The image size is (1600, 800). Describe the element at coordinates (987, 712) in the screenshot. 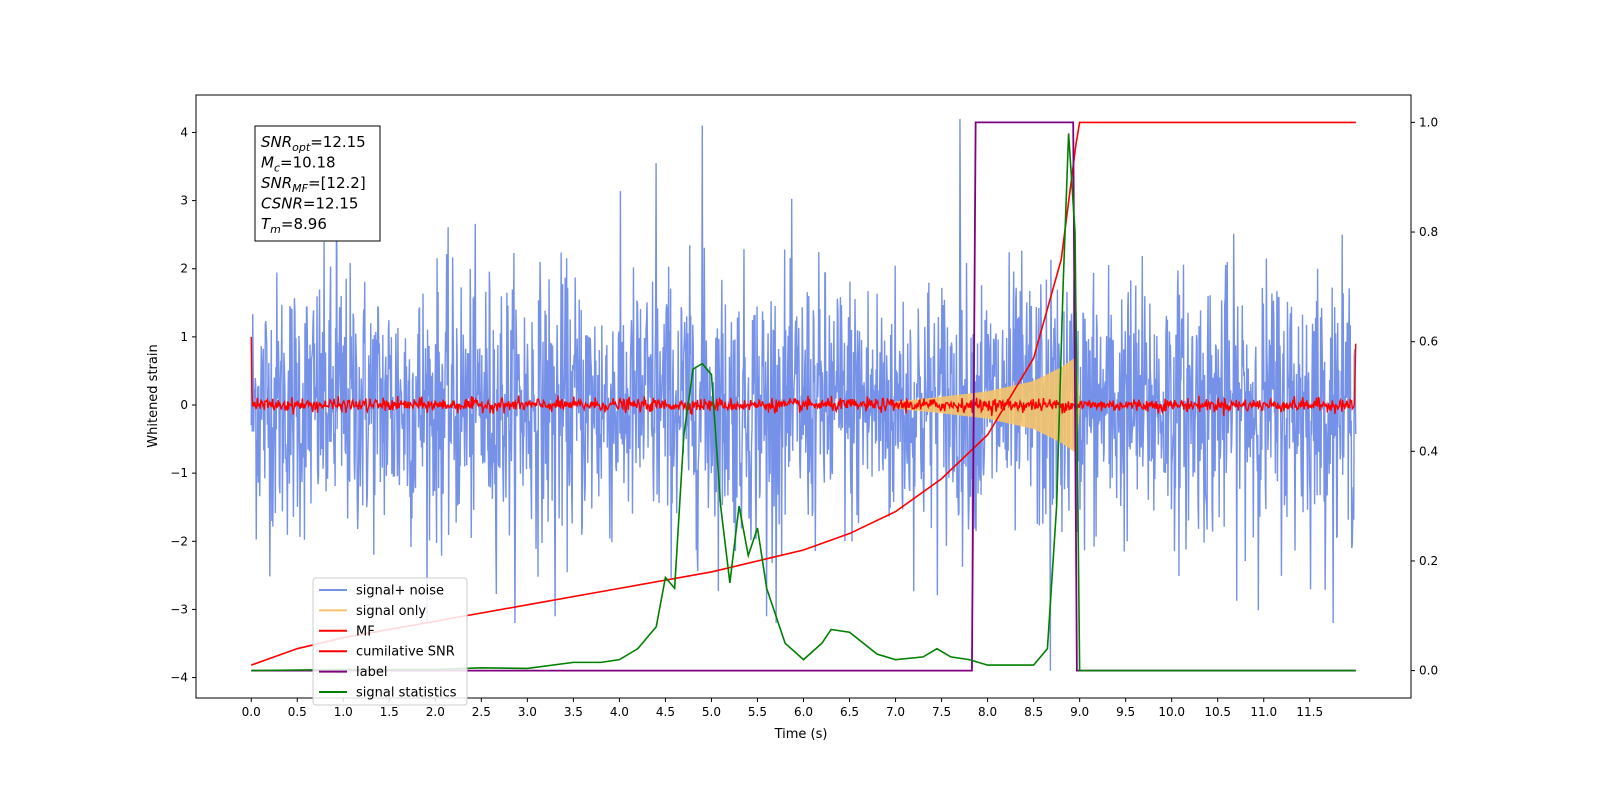

I see `x-tick-label: 8.0` at that location.